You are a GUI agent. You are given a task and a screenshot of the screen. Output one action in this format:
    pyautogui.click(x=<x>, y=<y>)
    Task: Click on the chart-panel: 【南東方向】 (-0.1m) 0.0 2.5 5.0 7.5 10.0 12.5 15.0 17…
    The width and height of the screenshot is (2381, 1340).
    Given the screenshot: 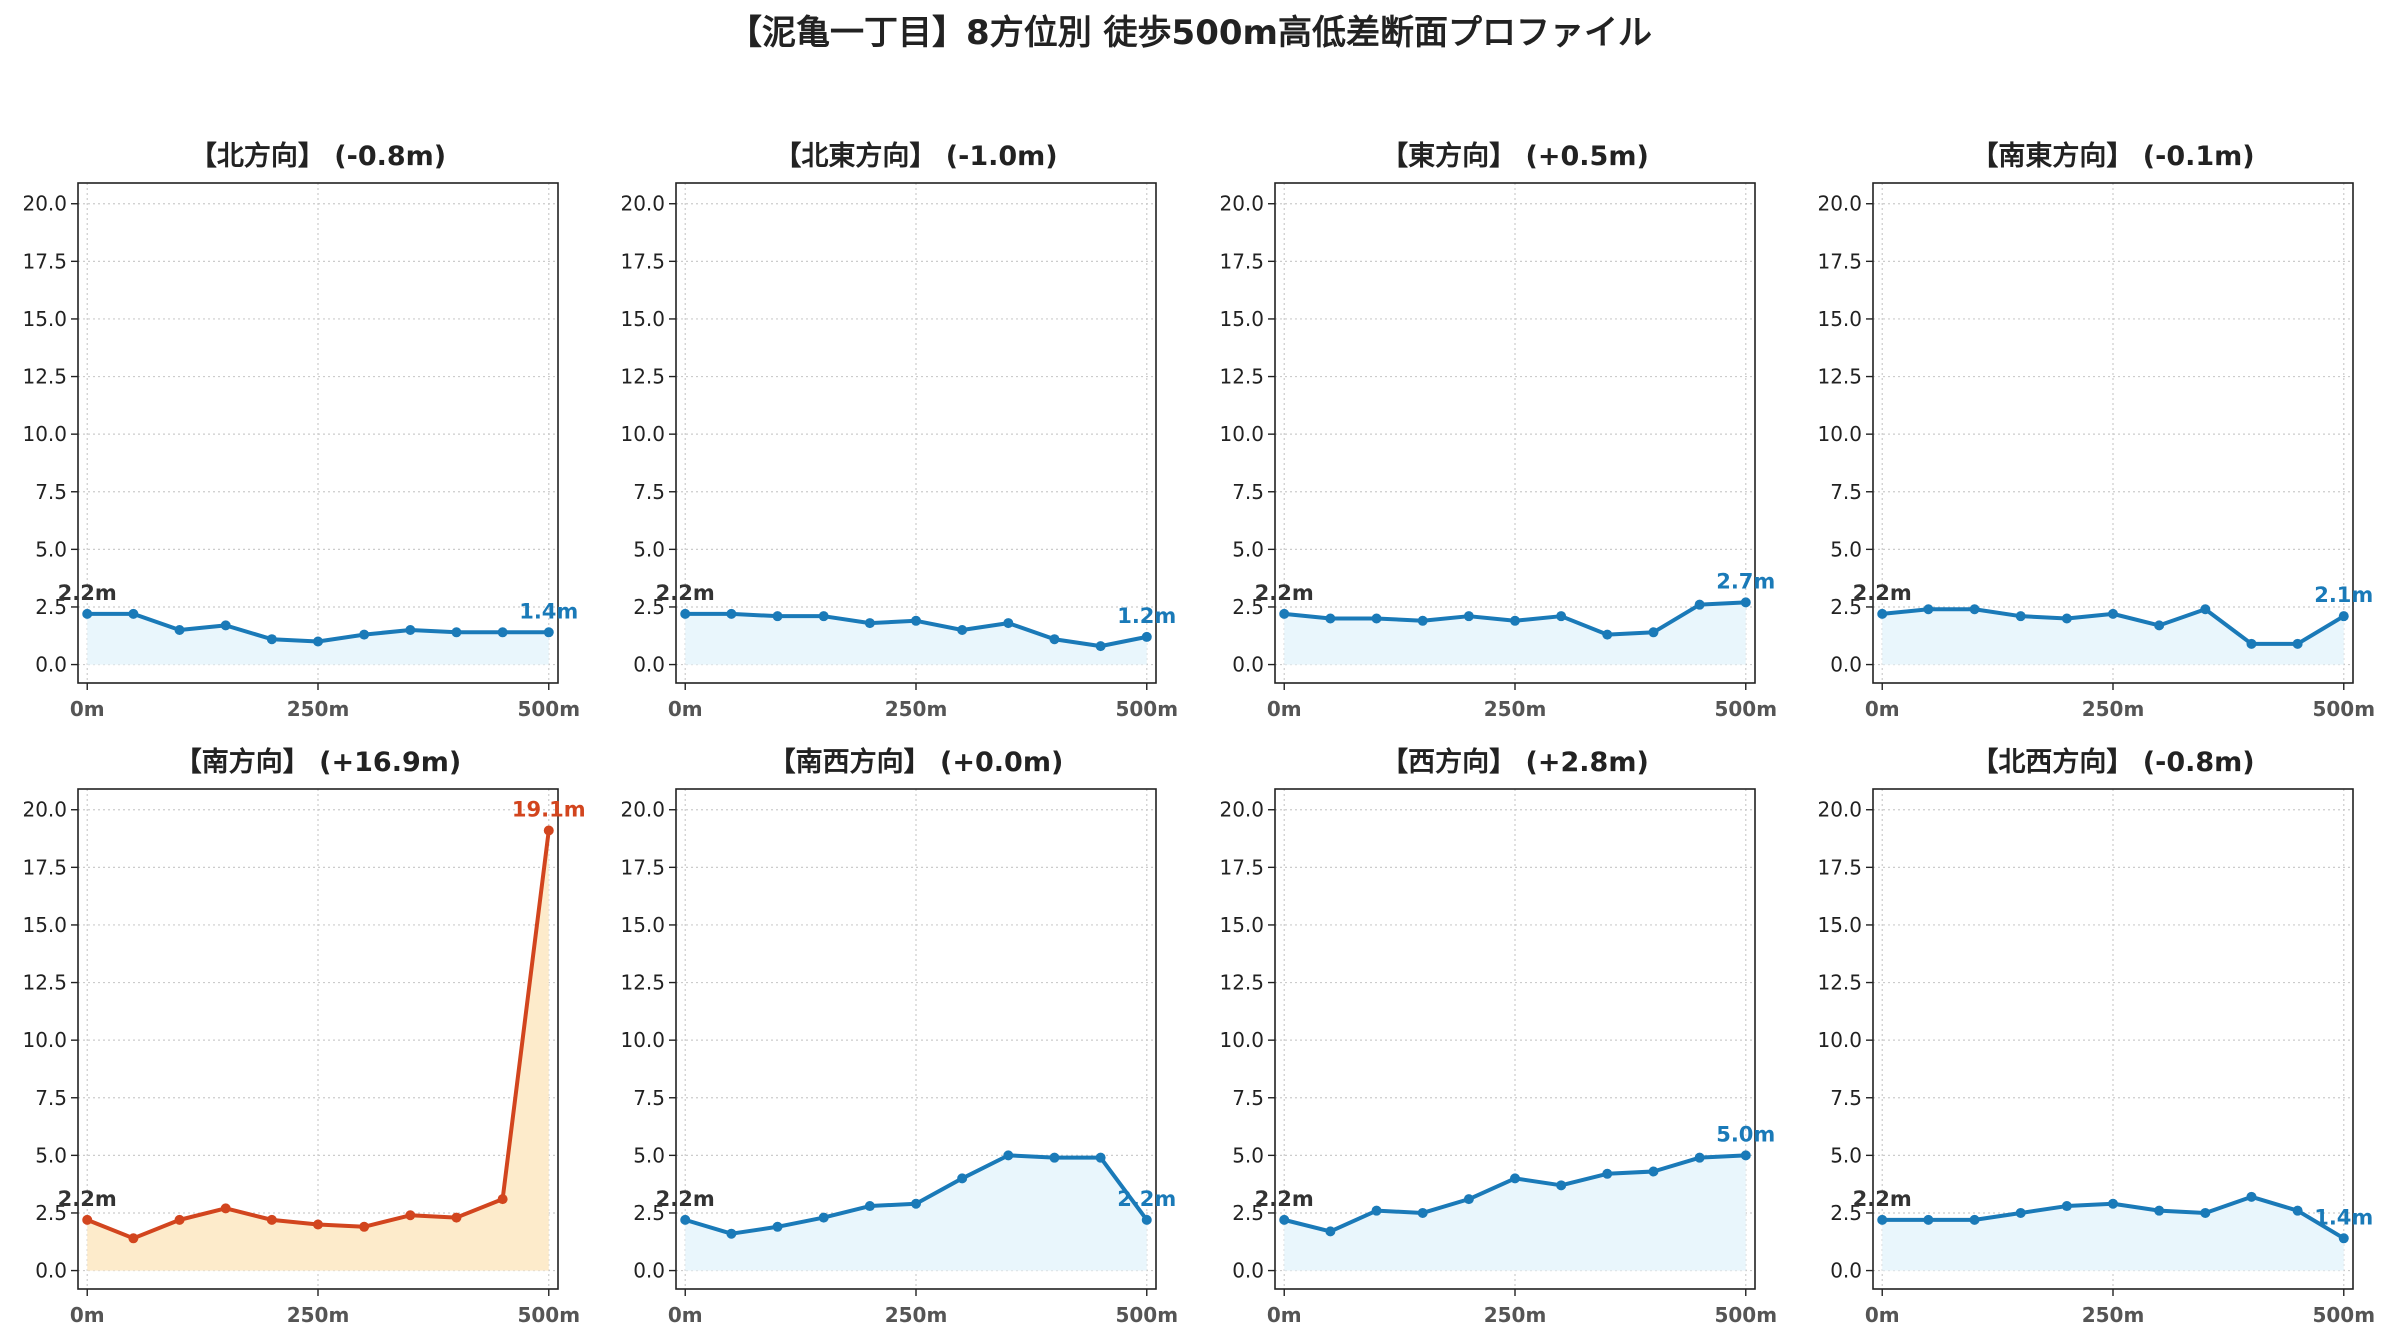 What is the action you would take?
    pyautogui.click(x=2096, y=430)
    